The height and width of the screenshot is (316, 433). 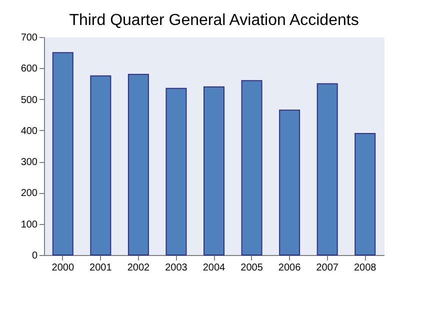 What do you see at coordinates (29, 69) in the screenshot?
I see `y-tick-label: 600` at bounding box center [29, 69].